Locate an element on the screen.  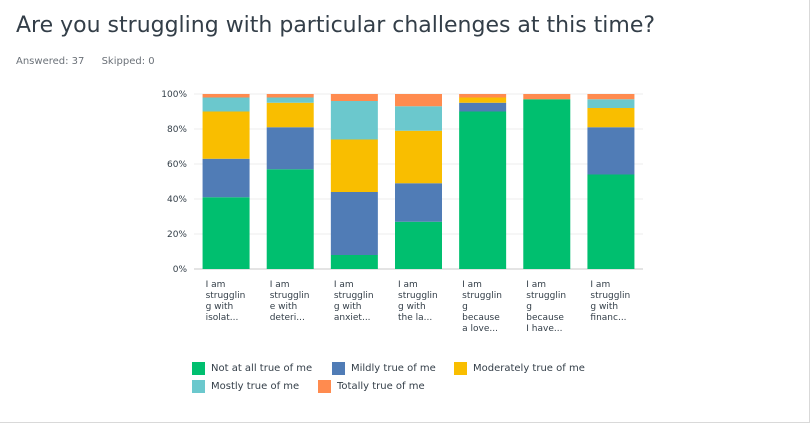
response-meta: Answered: 37 Skipped: 0 is located at coordinates (92, 61).